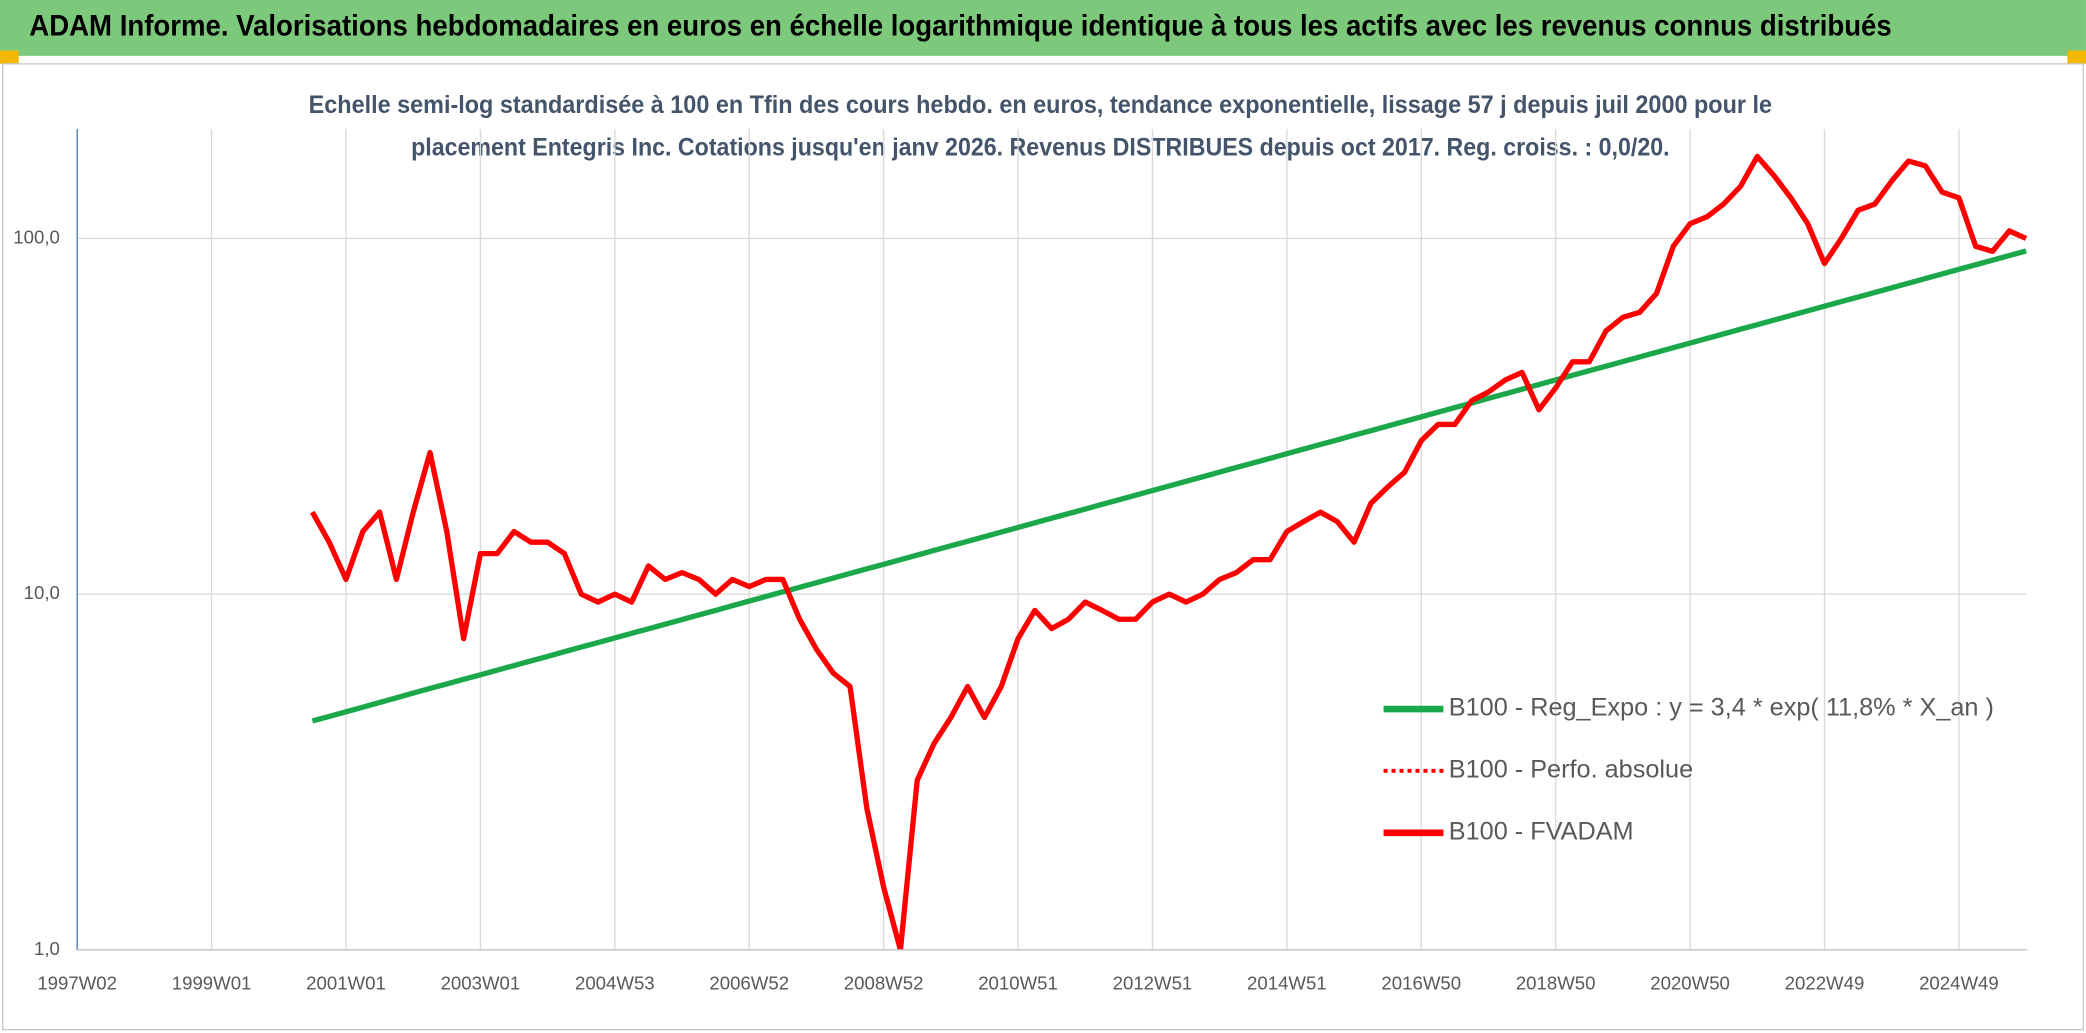  What do you see at coordinates (884, 982) in the screenshot?
I see `x-tick-label: 2008W52` at bounding box center [884, 982].